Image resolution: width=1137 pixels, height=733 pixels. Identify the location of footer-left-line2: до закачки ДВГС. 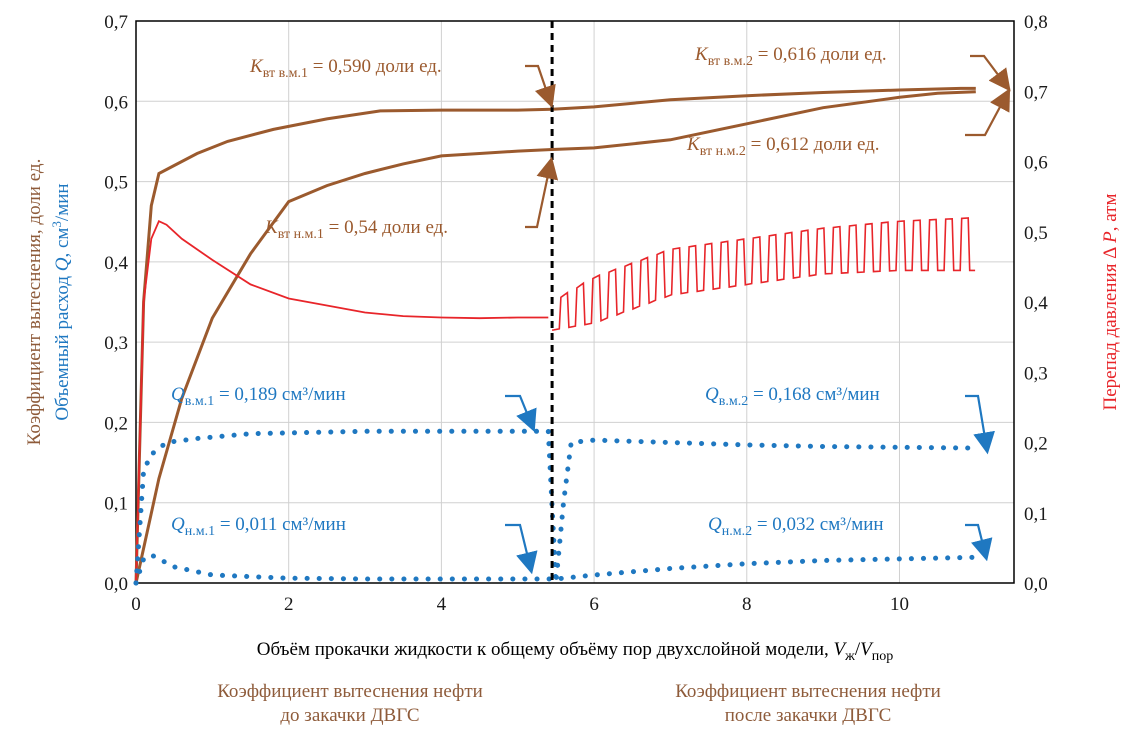
(350, 715).